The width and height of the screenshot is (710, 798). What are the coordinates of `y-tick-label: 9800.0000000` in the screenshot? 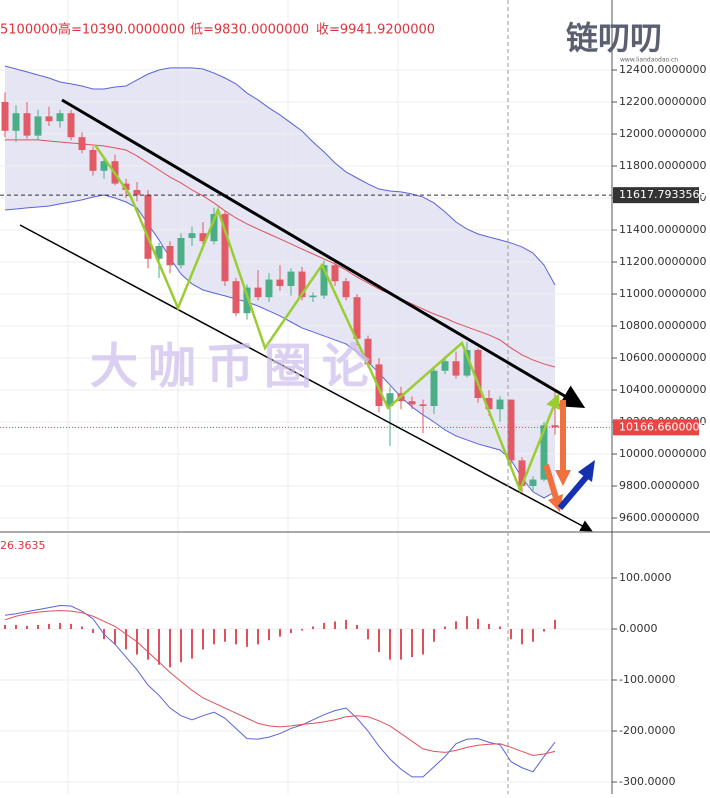 It's located at (659, 485).